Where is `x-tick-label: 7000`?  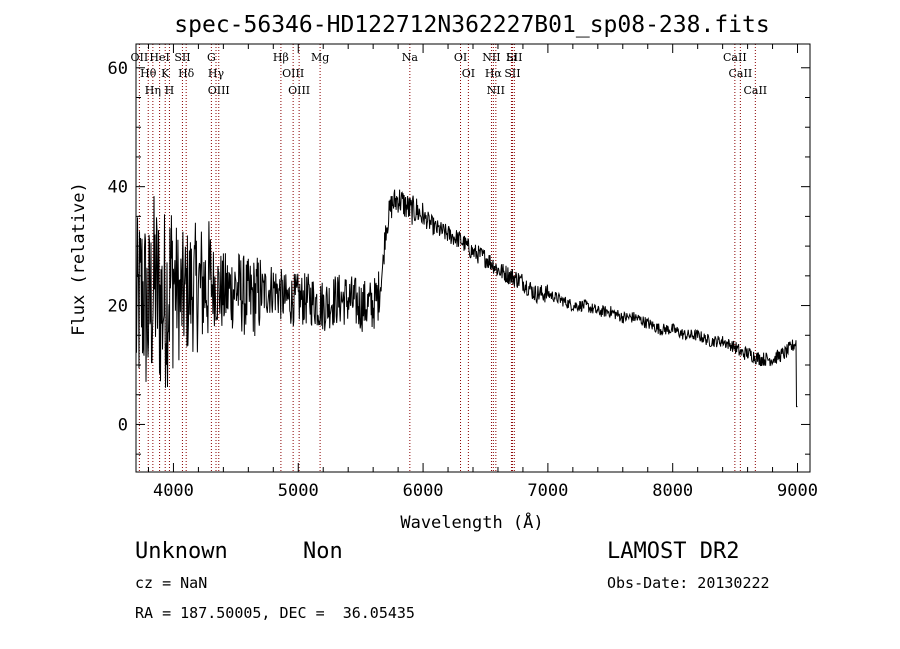 x-tick-label: 7000 is located at coordinates (547, 491).